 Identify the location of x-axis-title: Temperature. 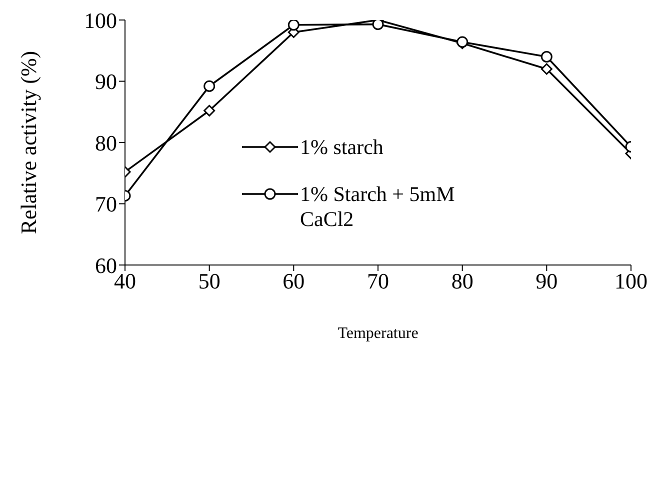
(378, 333).